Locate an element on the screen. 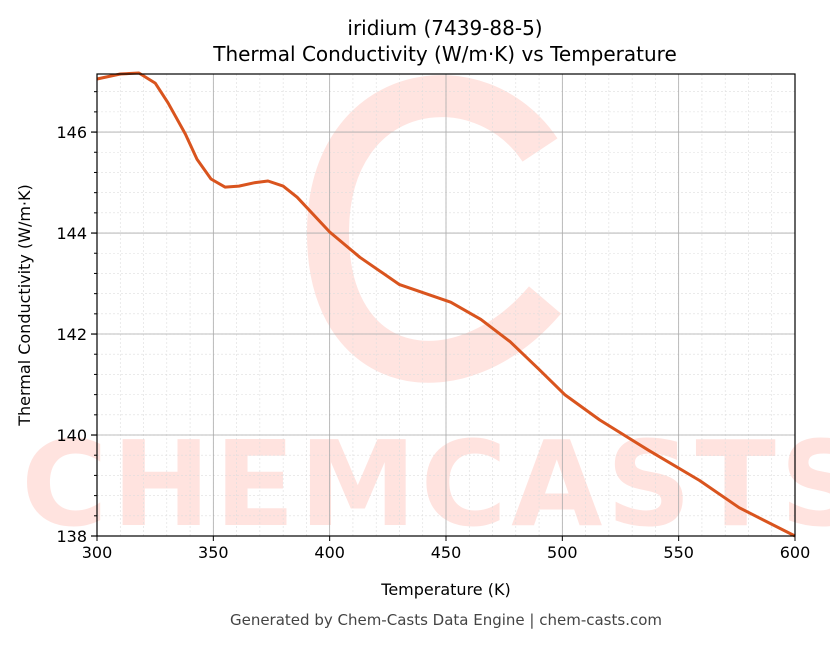 The width and height of the screenshot is (830, 648). y-tick-label: 144 is located at coordinates (71, 233).